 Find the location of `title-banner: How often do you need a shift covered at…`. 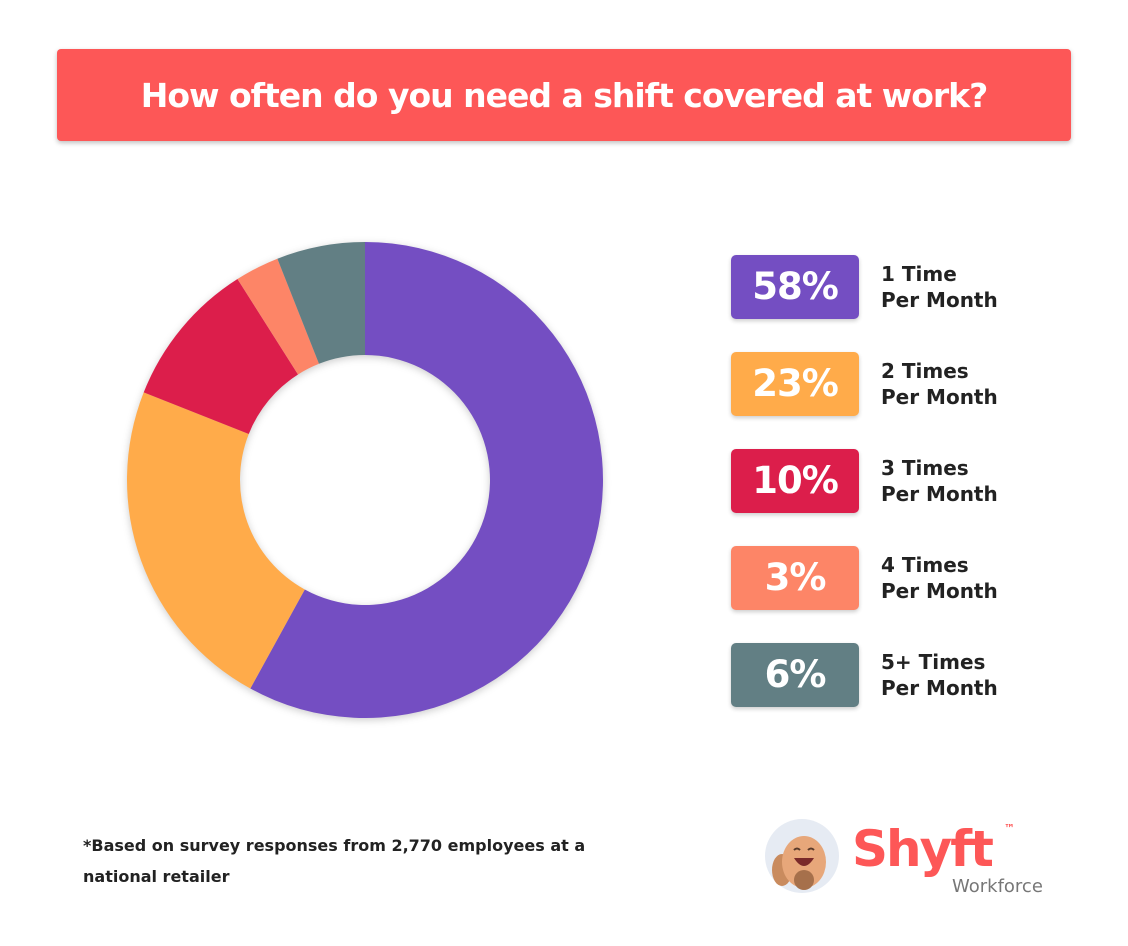

title-banner: How often do you need a shift covered at… is located at coordinates (564, 95).